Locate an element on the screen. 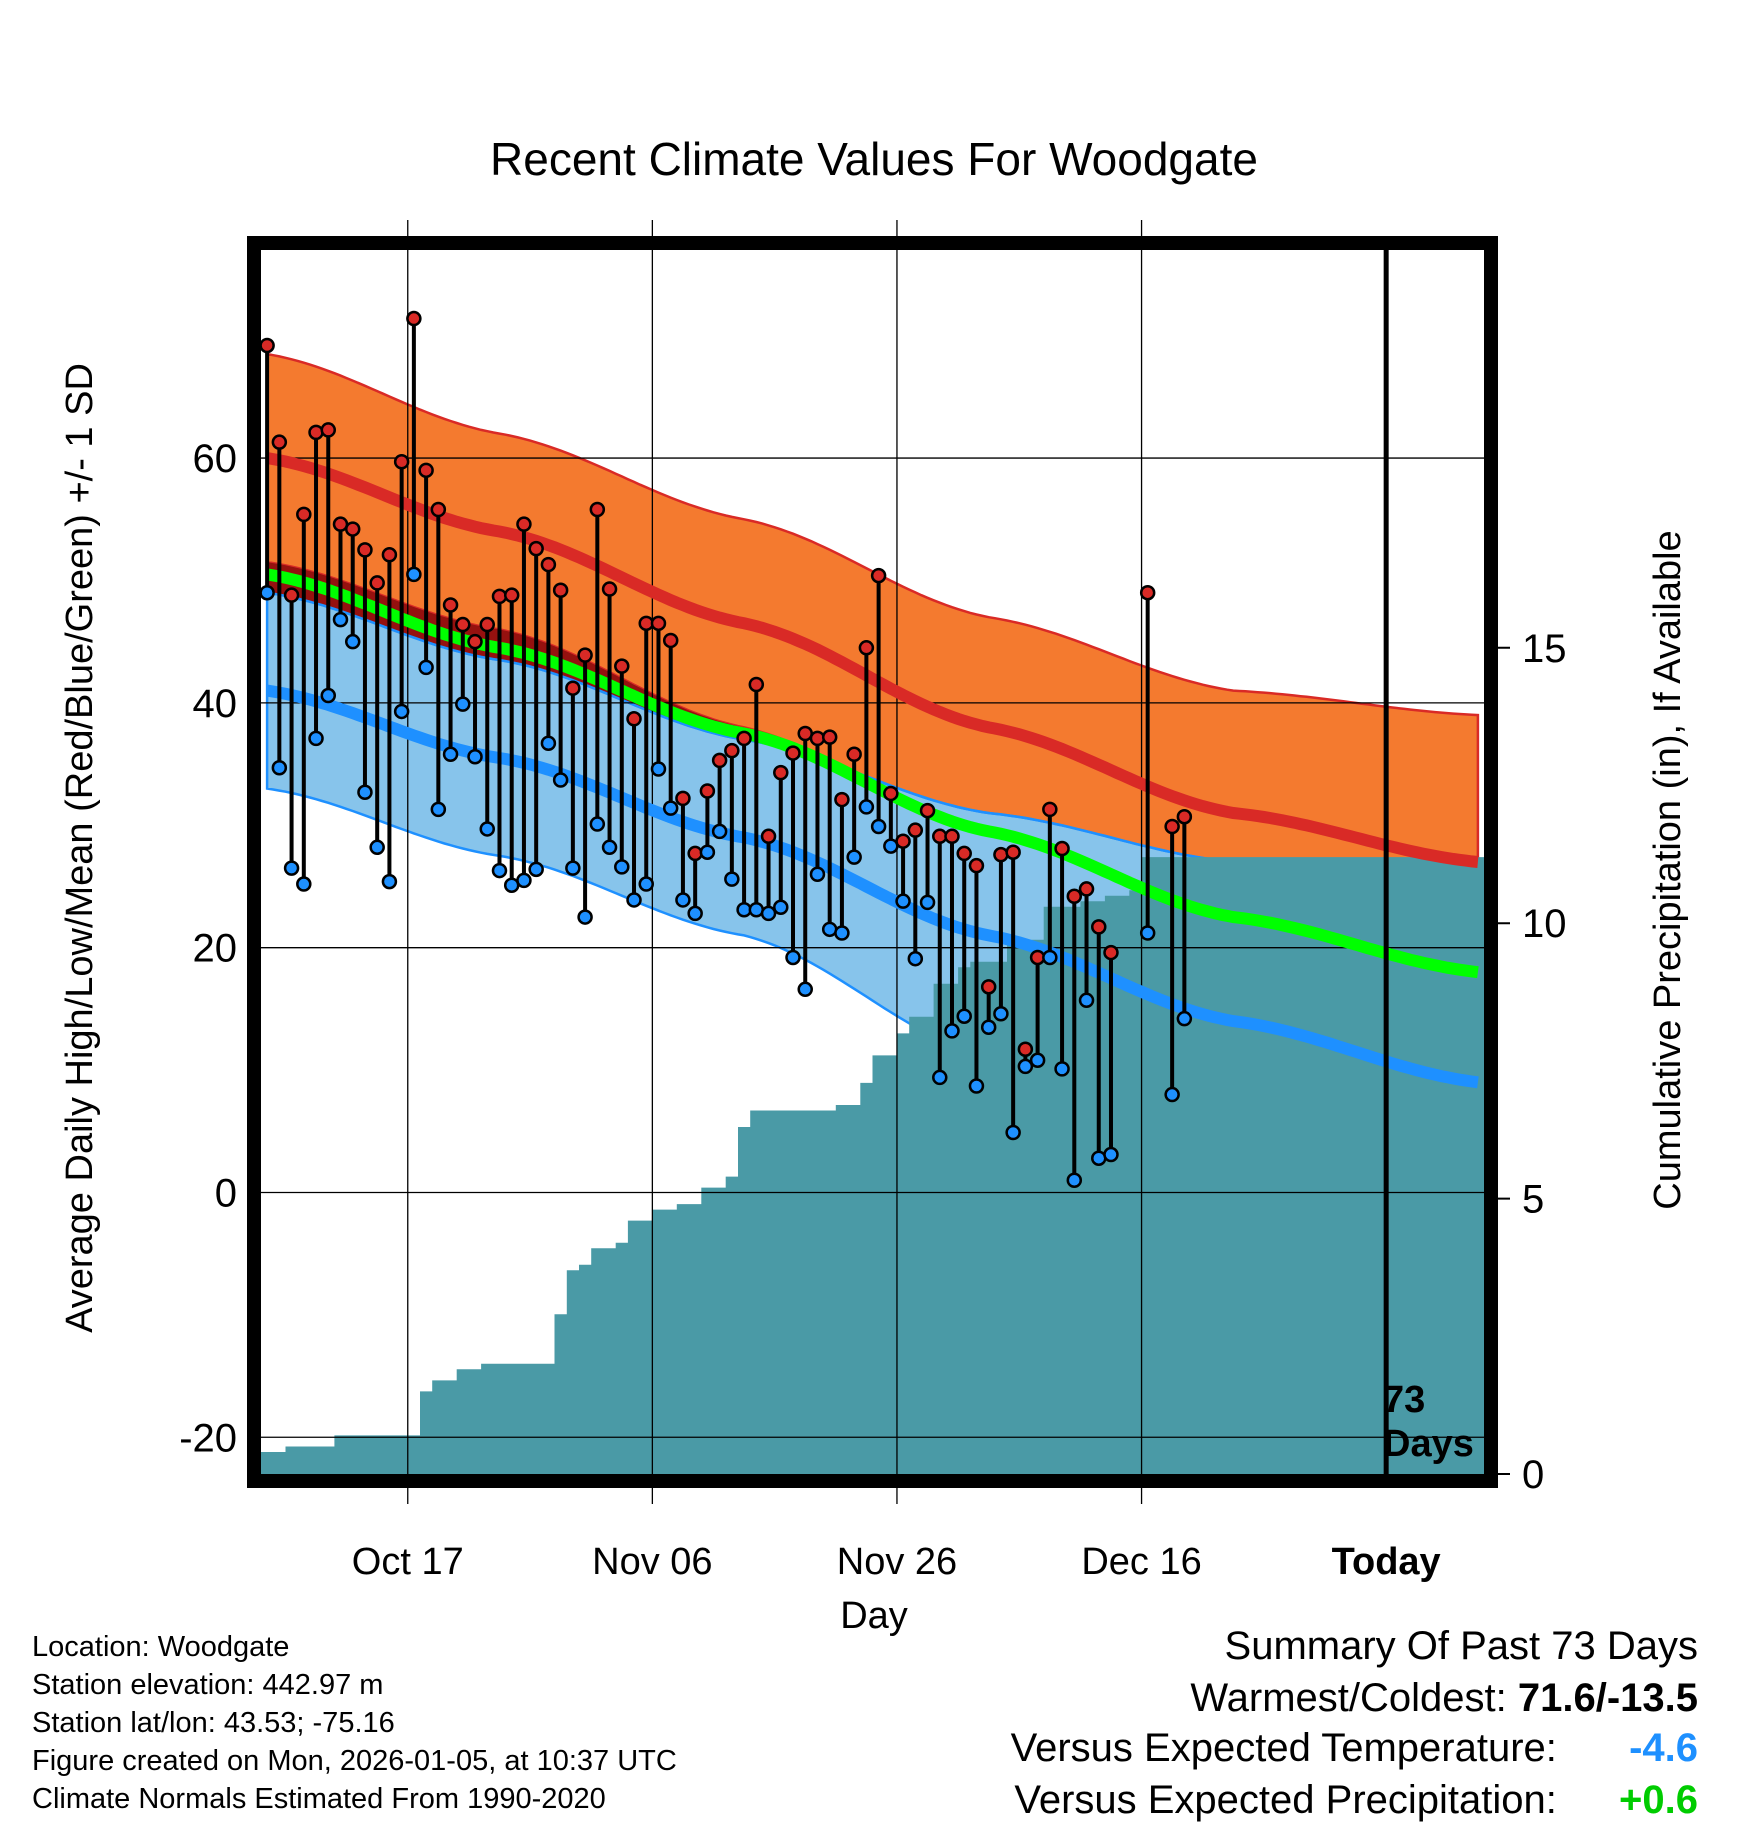 The height and width of the screenshot is (1828, 1748). precip-value: +0.6 is located at coordinates (1658, 1800).